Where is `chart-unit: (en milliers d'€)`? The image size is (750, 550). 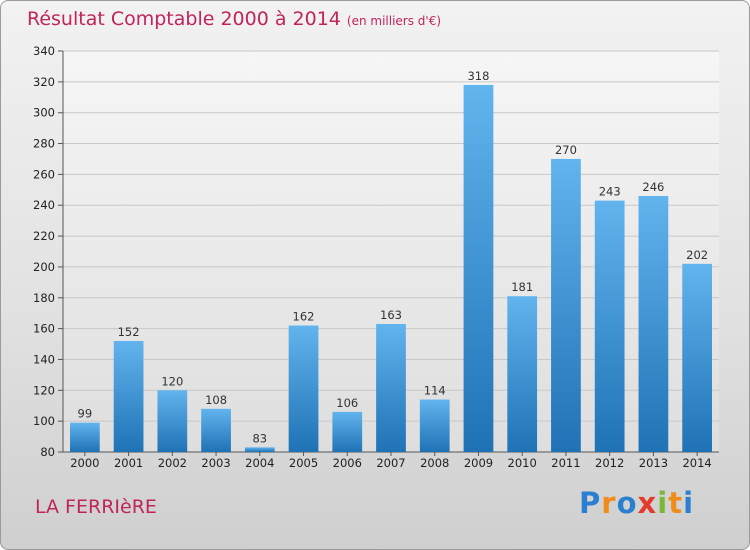 chart-unit: (en milliers d'€) is located at coordinates (394, 21).